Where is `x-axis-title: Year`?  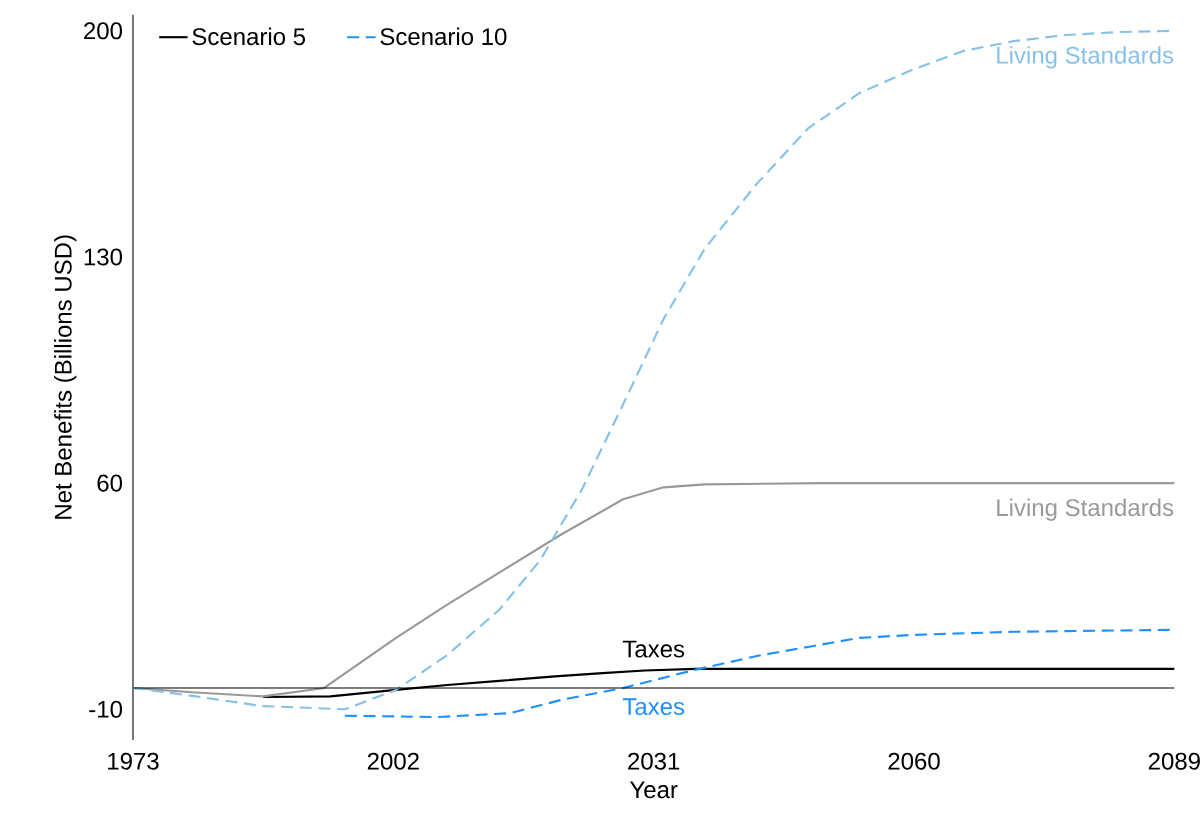 x-axis-title: Year is located at coordinates (653, 790).